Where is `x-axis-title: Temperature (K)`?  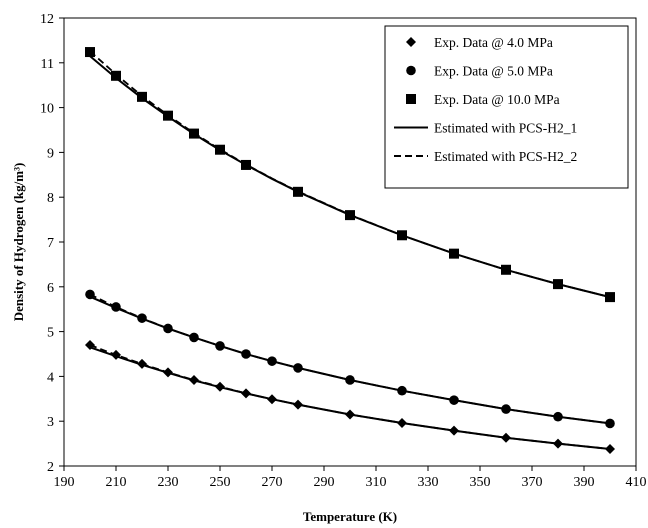 x-axis-title: Temperature (K) is located at coordinates (350, 516).